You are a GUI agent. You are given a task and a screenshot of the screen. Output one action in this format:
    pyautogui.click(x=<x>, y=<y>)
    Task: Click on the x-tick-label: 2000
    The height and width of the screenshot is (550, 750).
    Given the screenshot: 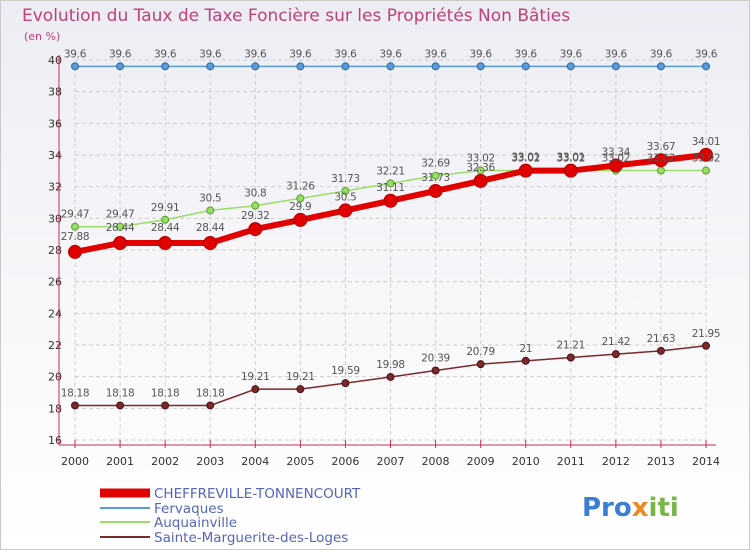 What is the action you would take?
    pyautogui.click(x=75, y=461)
    